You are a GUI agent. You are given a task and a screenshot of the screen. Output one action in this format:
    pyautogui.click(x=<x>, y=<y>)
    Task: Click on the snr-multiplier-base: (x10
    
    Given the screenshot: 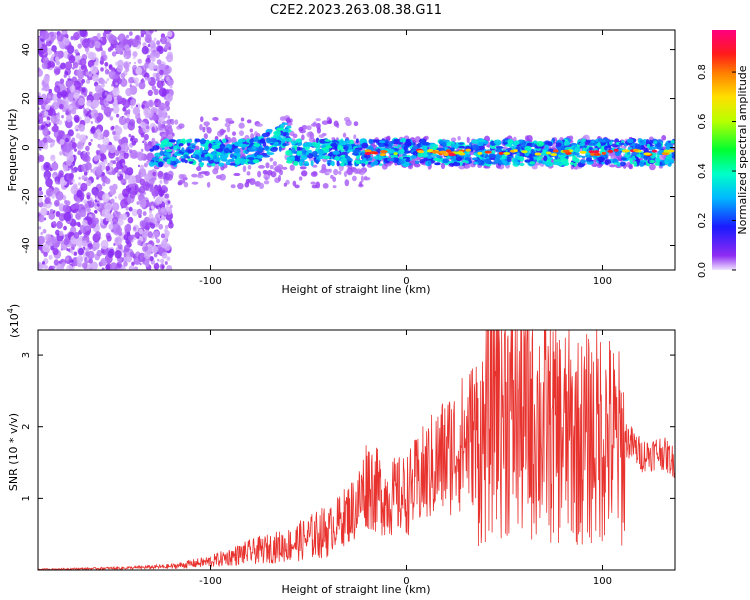 What is the action you would take?
    pyautogui.click(x=14, y=325)
    